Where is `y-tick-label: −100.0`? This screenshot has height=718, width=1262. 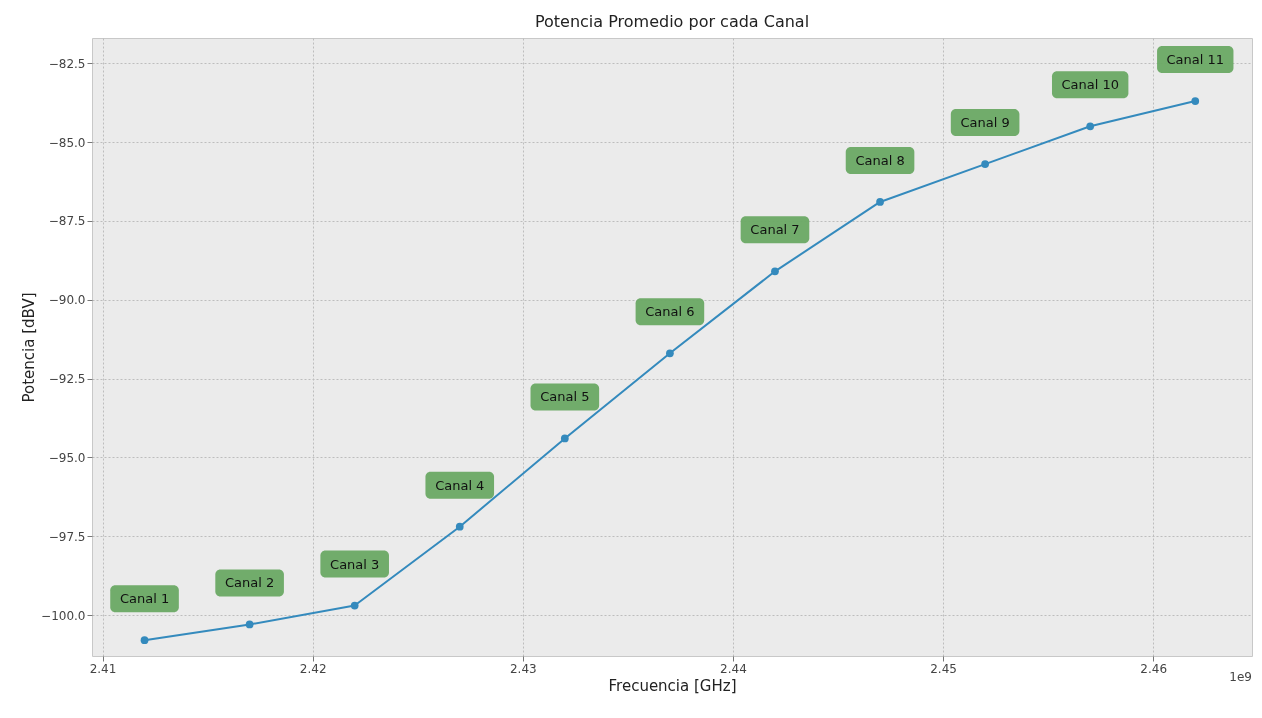 y-tick-label: −100.0 is located at coordinates (63, 615).